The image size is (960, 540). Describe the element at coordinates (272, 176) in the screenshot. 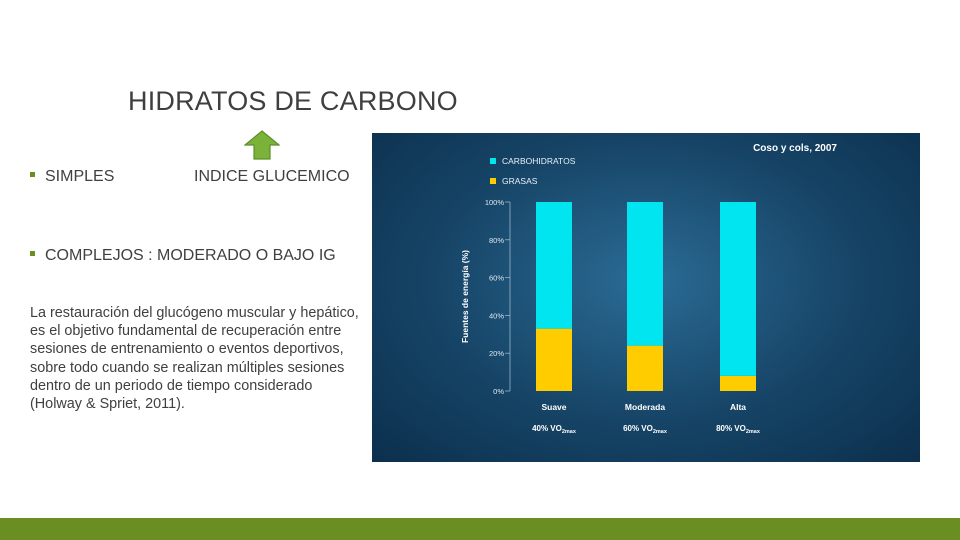

I see `indice-glucemico-label: INDICE GLUCEMICO` at that location.